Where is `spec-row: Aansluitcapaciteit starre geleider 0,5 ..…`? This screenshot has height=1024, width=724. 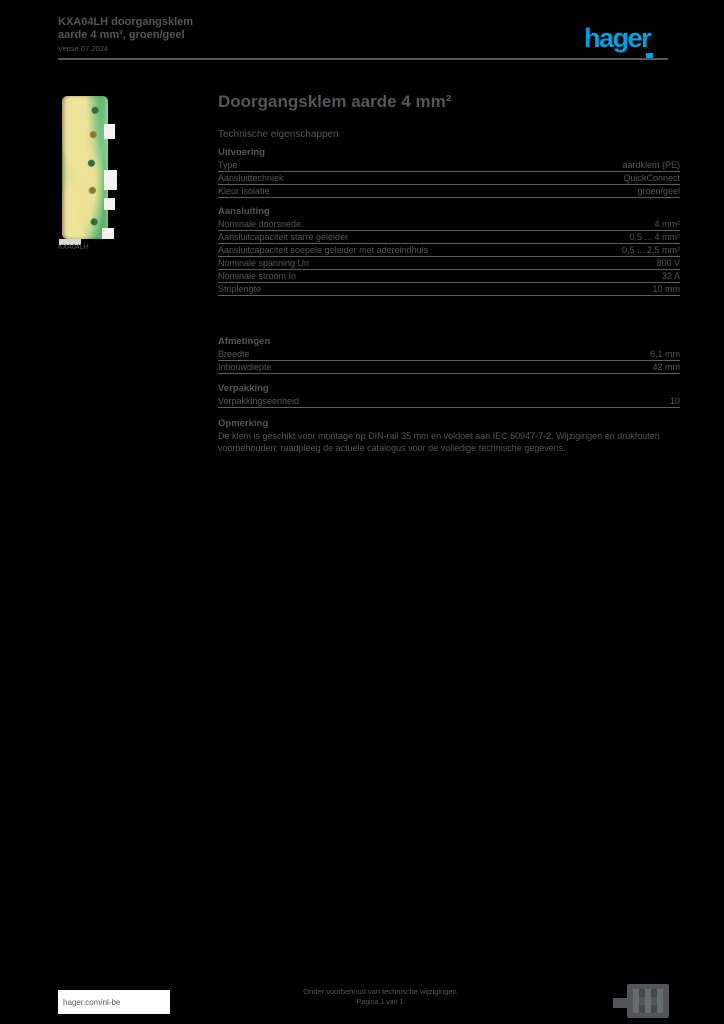 spec-row: Aansluitcapaciteit starre geleider 0,5 ..… is located at coordinates (449, 237).